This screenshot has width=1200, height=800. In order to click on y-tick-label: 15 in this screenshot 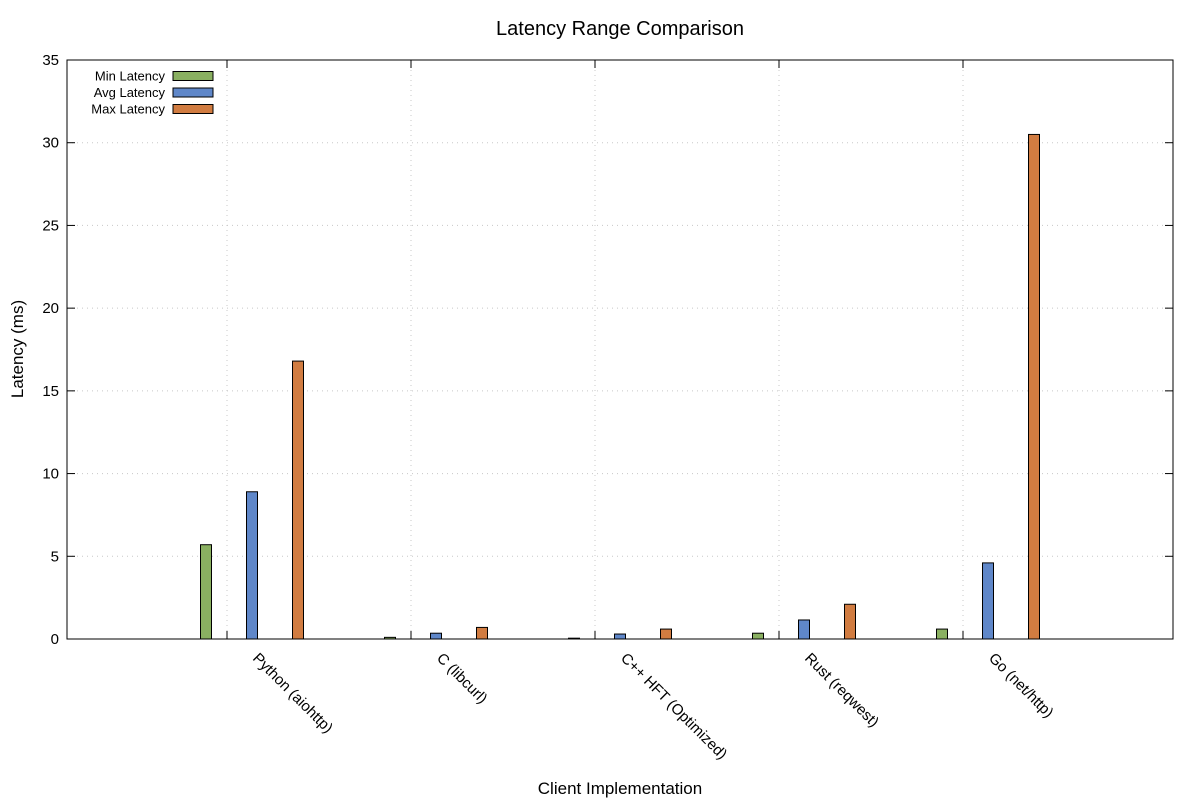, I will do `click(50, 391)`.